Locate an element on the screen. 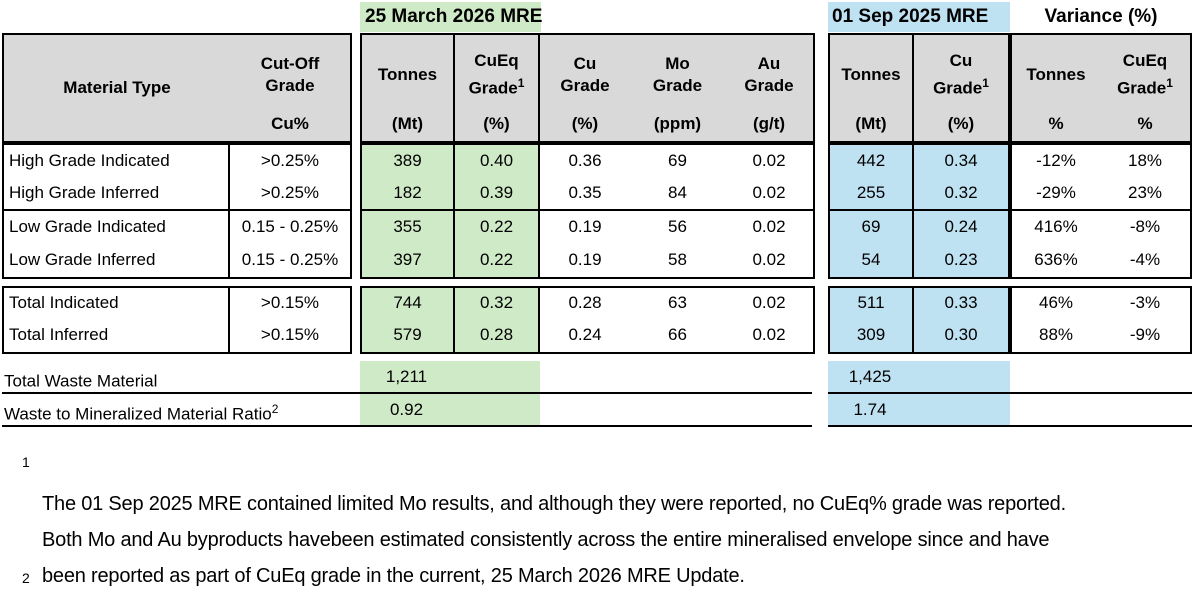 The image size is (1192, 610). table-row: High Grade Indicated >0.25% is located at coordinates (177, 161).